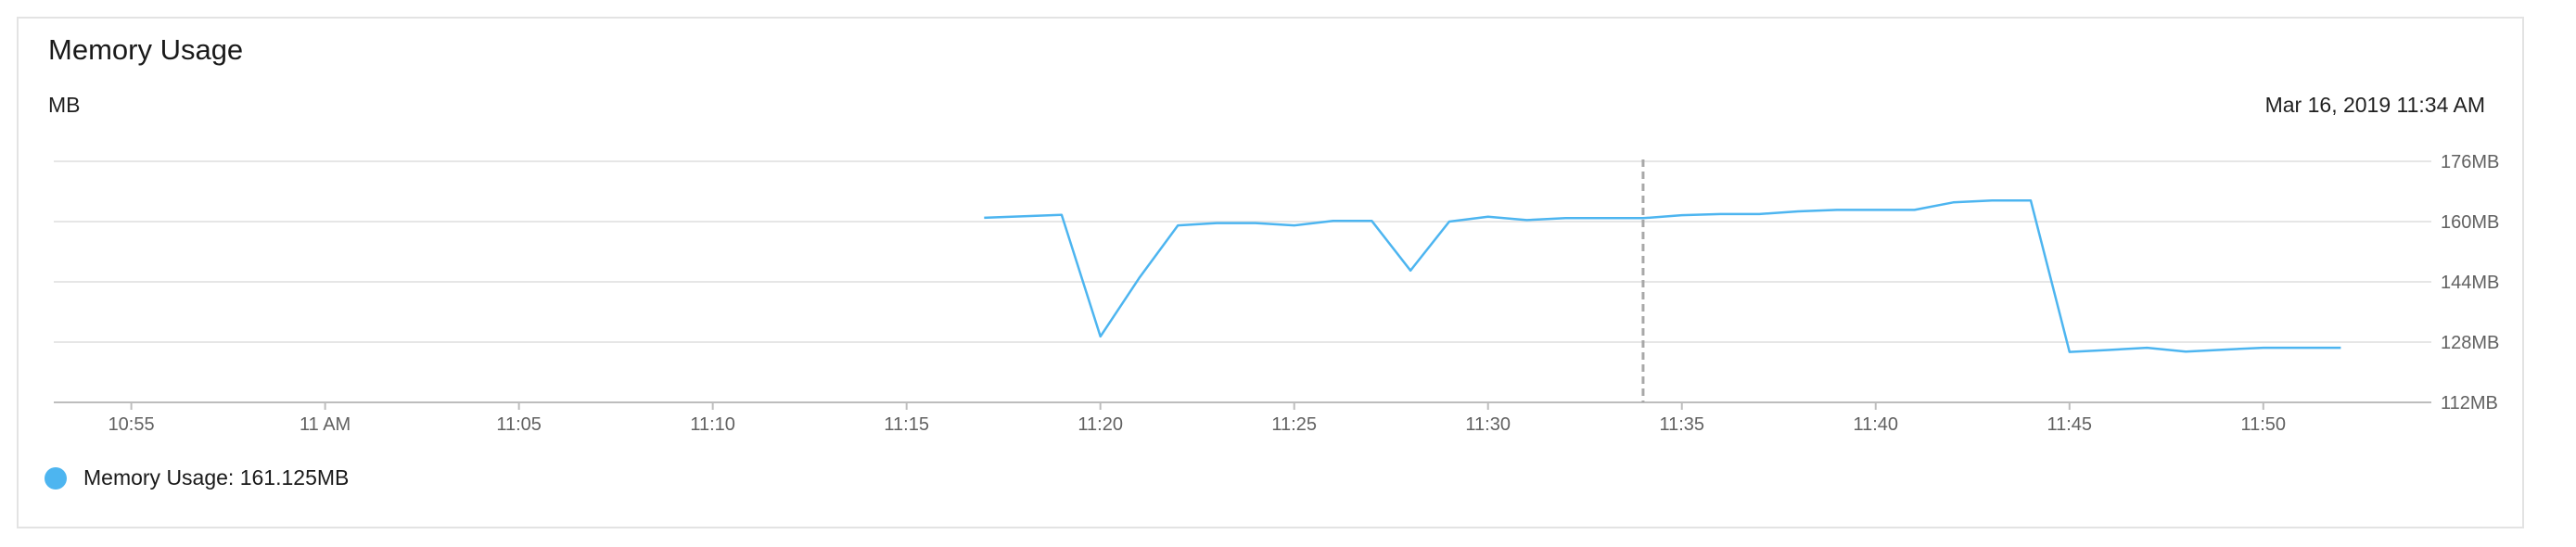  Describe the element at coordinates (2470, 222) in the screenshot. I see `y-tick-label: 160MB` at that location.